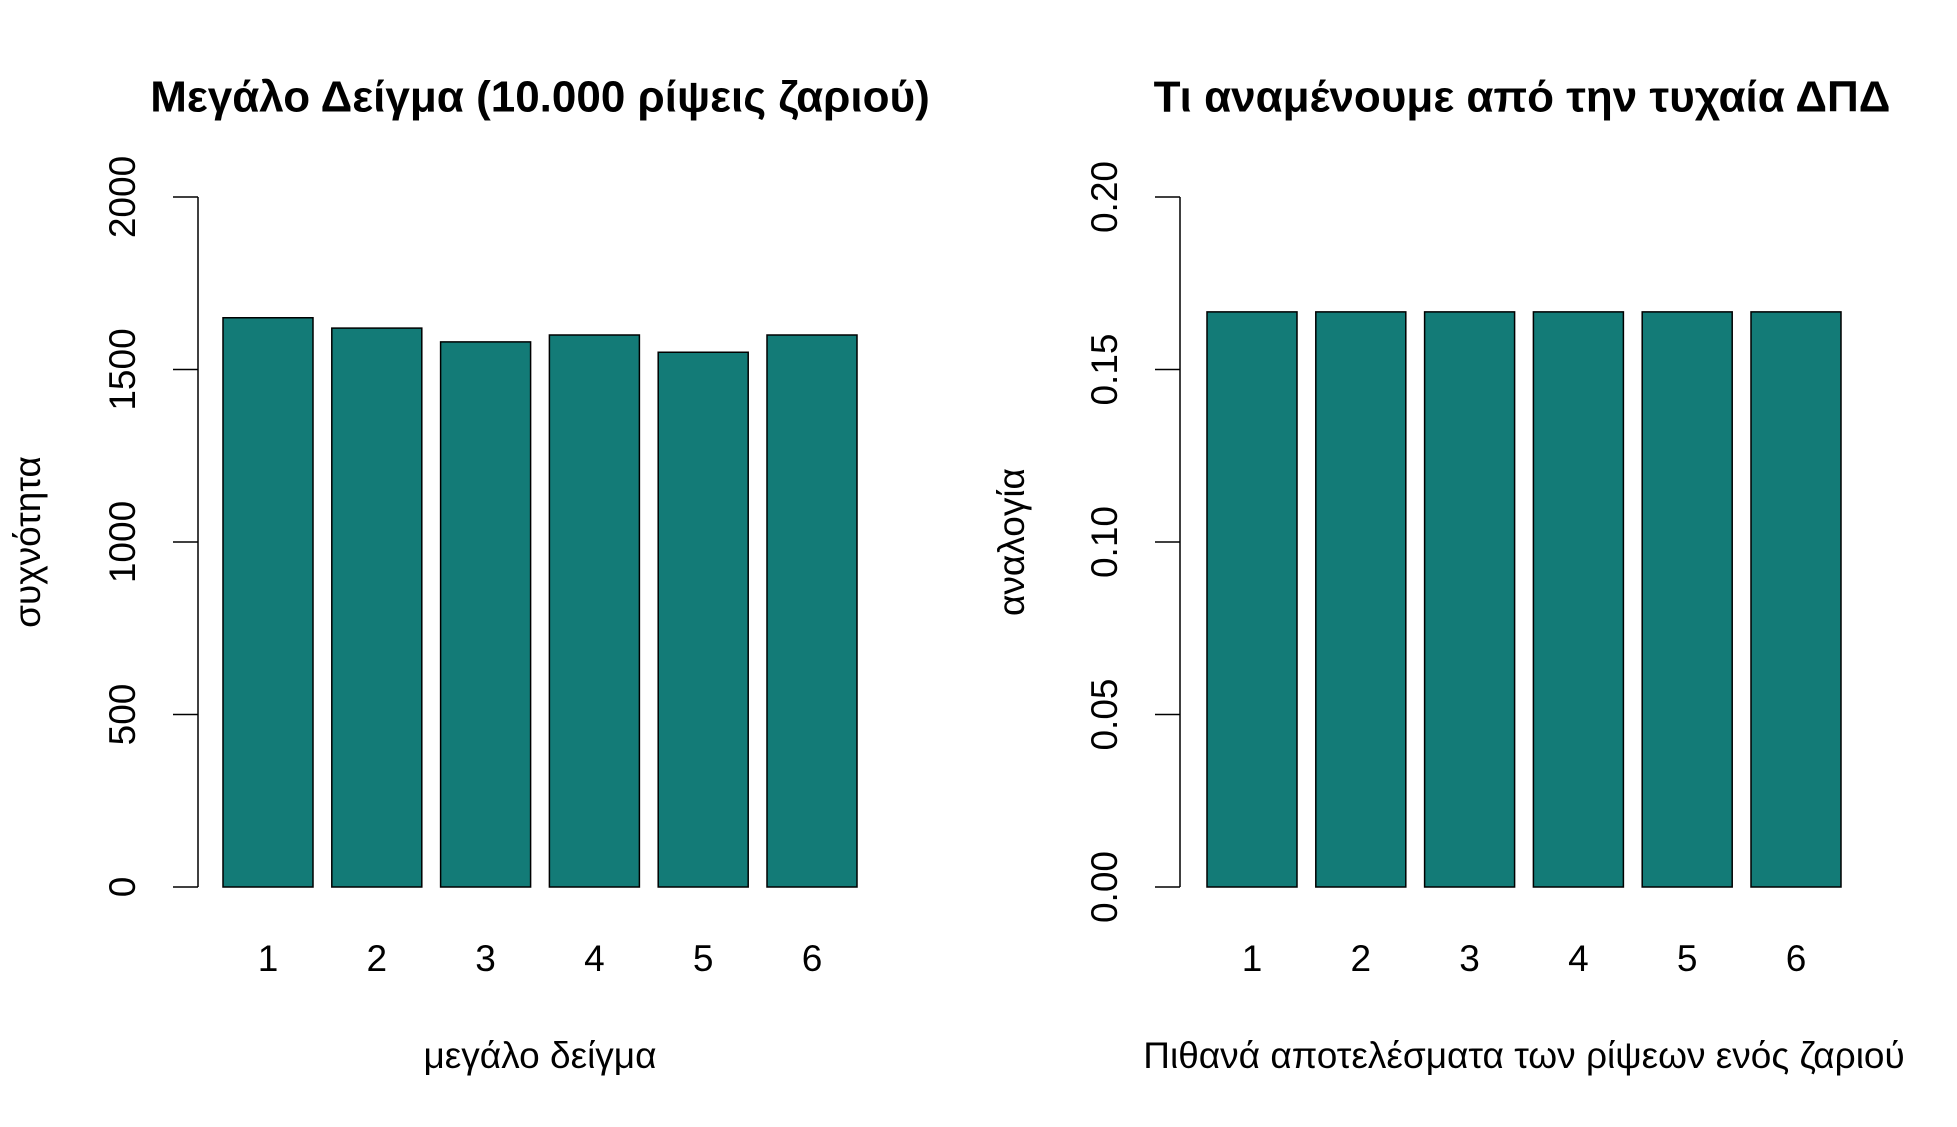 The image size is (1957, 1127). Describe the element at coordinates (540, 97) in the screenshot. I see `chart-title: Μεγάλο Δείγμα (10.000 ρίψεις ζαριού)` at that location.